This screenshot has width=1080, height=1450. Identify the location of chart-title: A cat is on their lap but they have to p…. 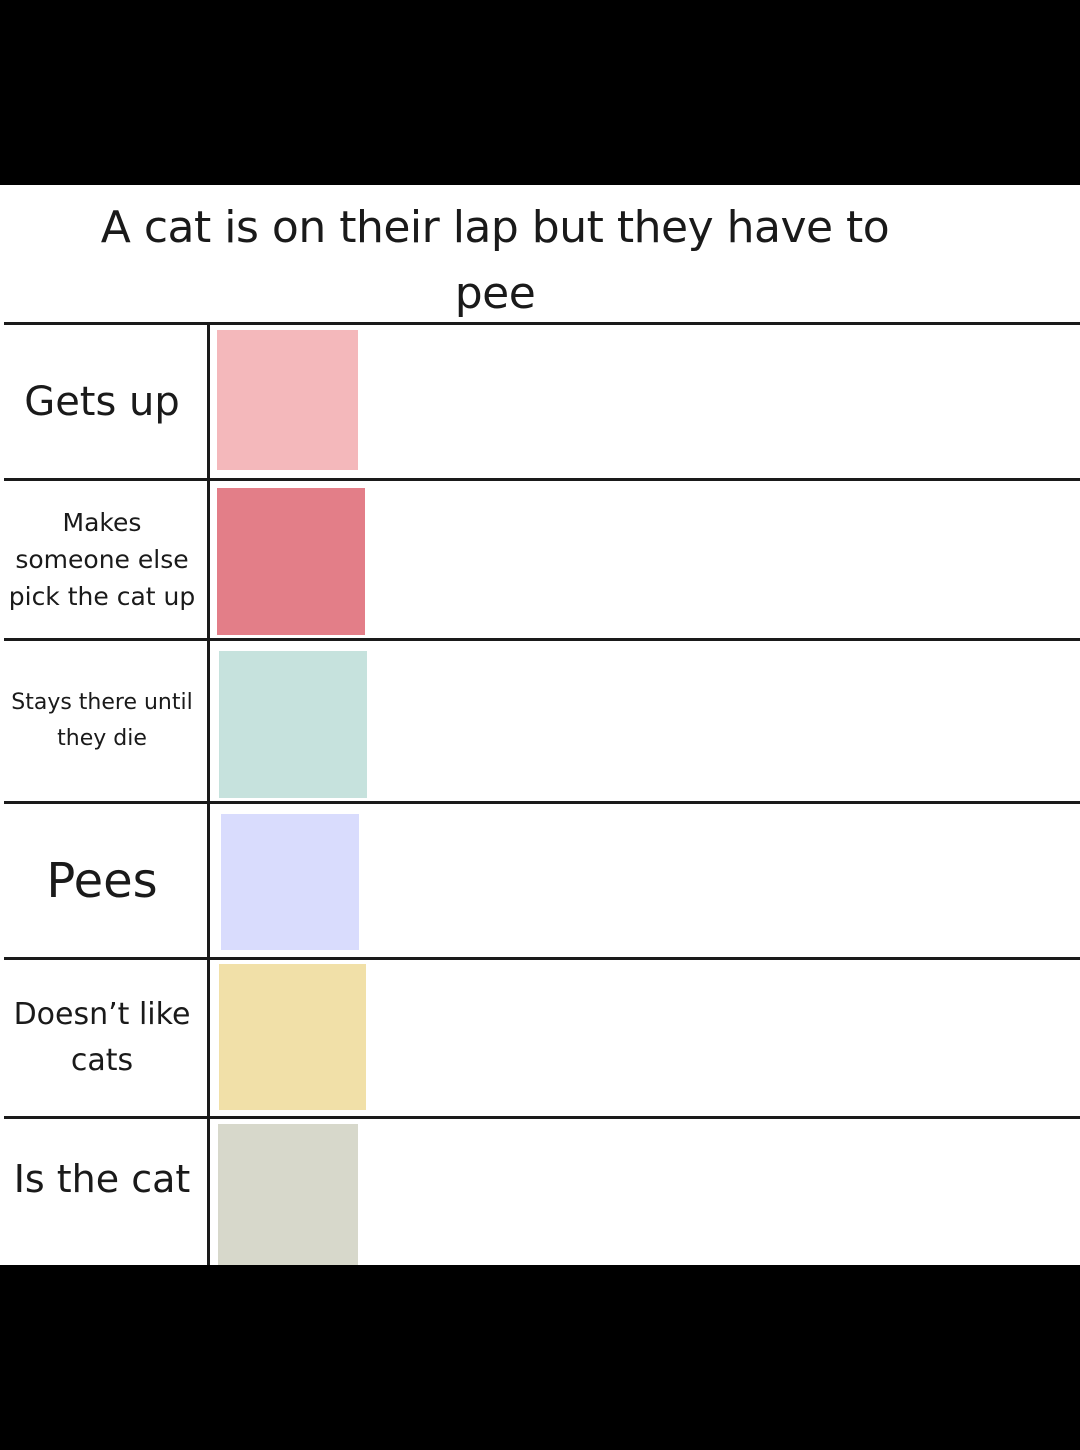
(495, 260).